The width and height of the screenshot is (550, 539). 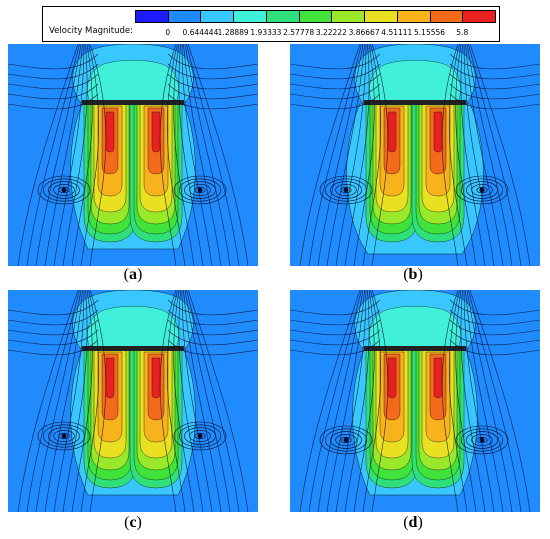 What do you see at coordinates (233, 32) in the screenshot?
I see `legend-tick-label: 1.28889` at bounding box center [233, 32].